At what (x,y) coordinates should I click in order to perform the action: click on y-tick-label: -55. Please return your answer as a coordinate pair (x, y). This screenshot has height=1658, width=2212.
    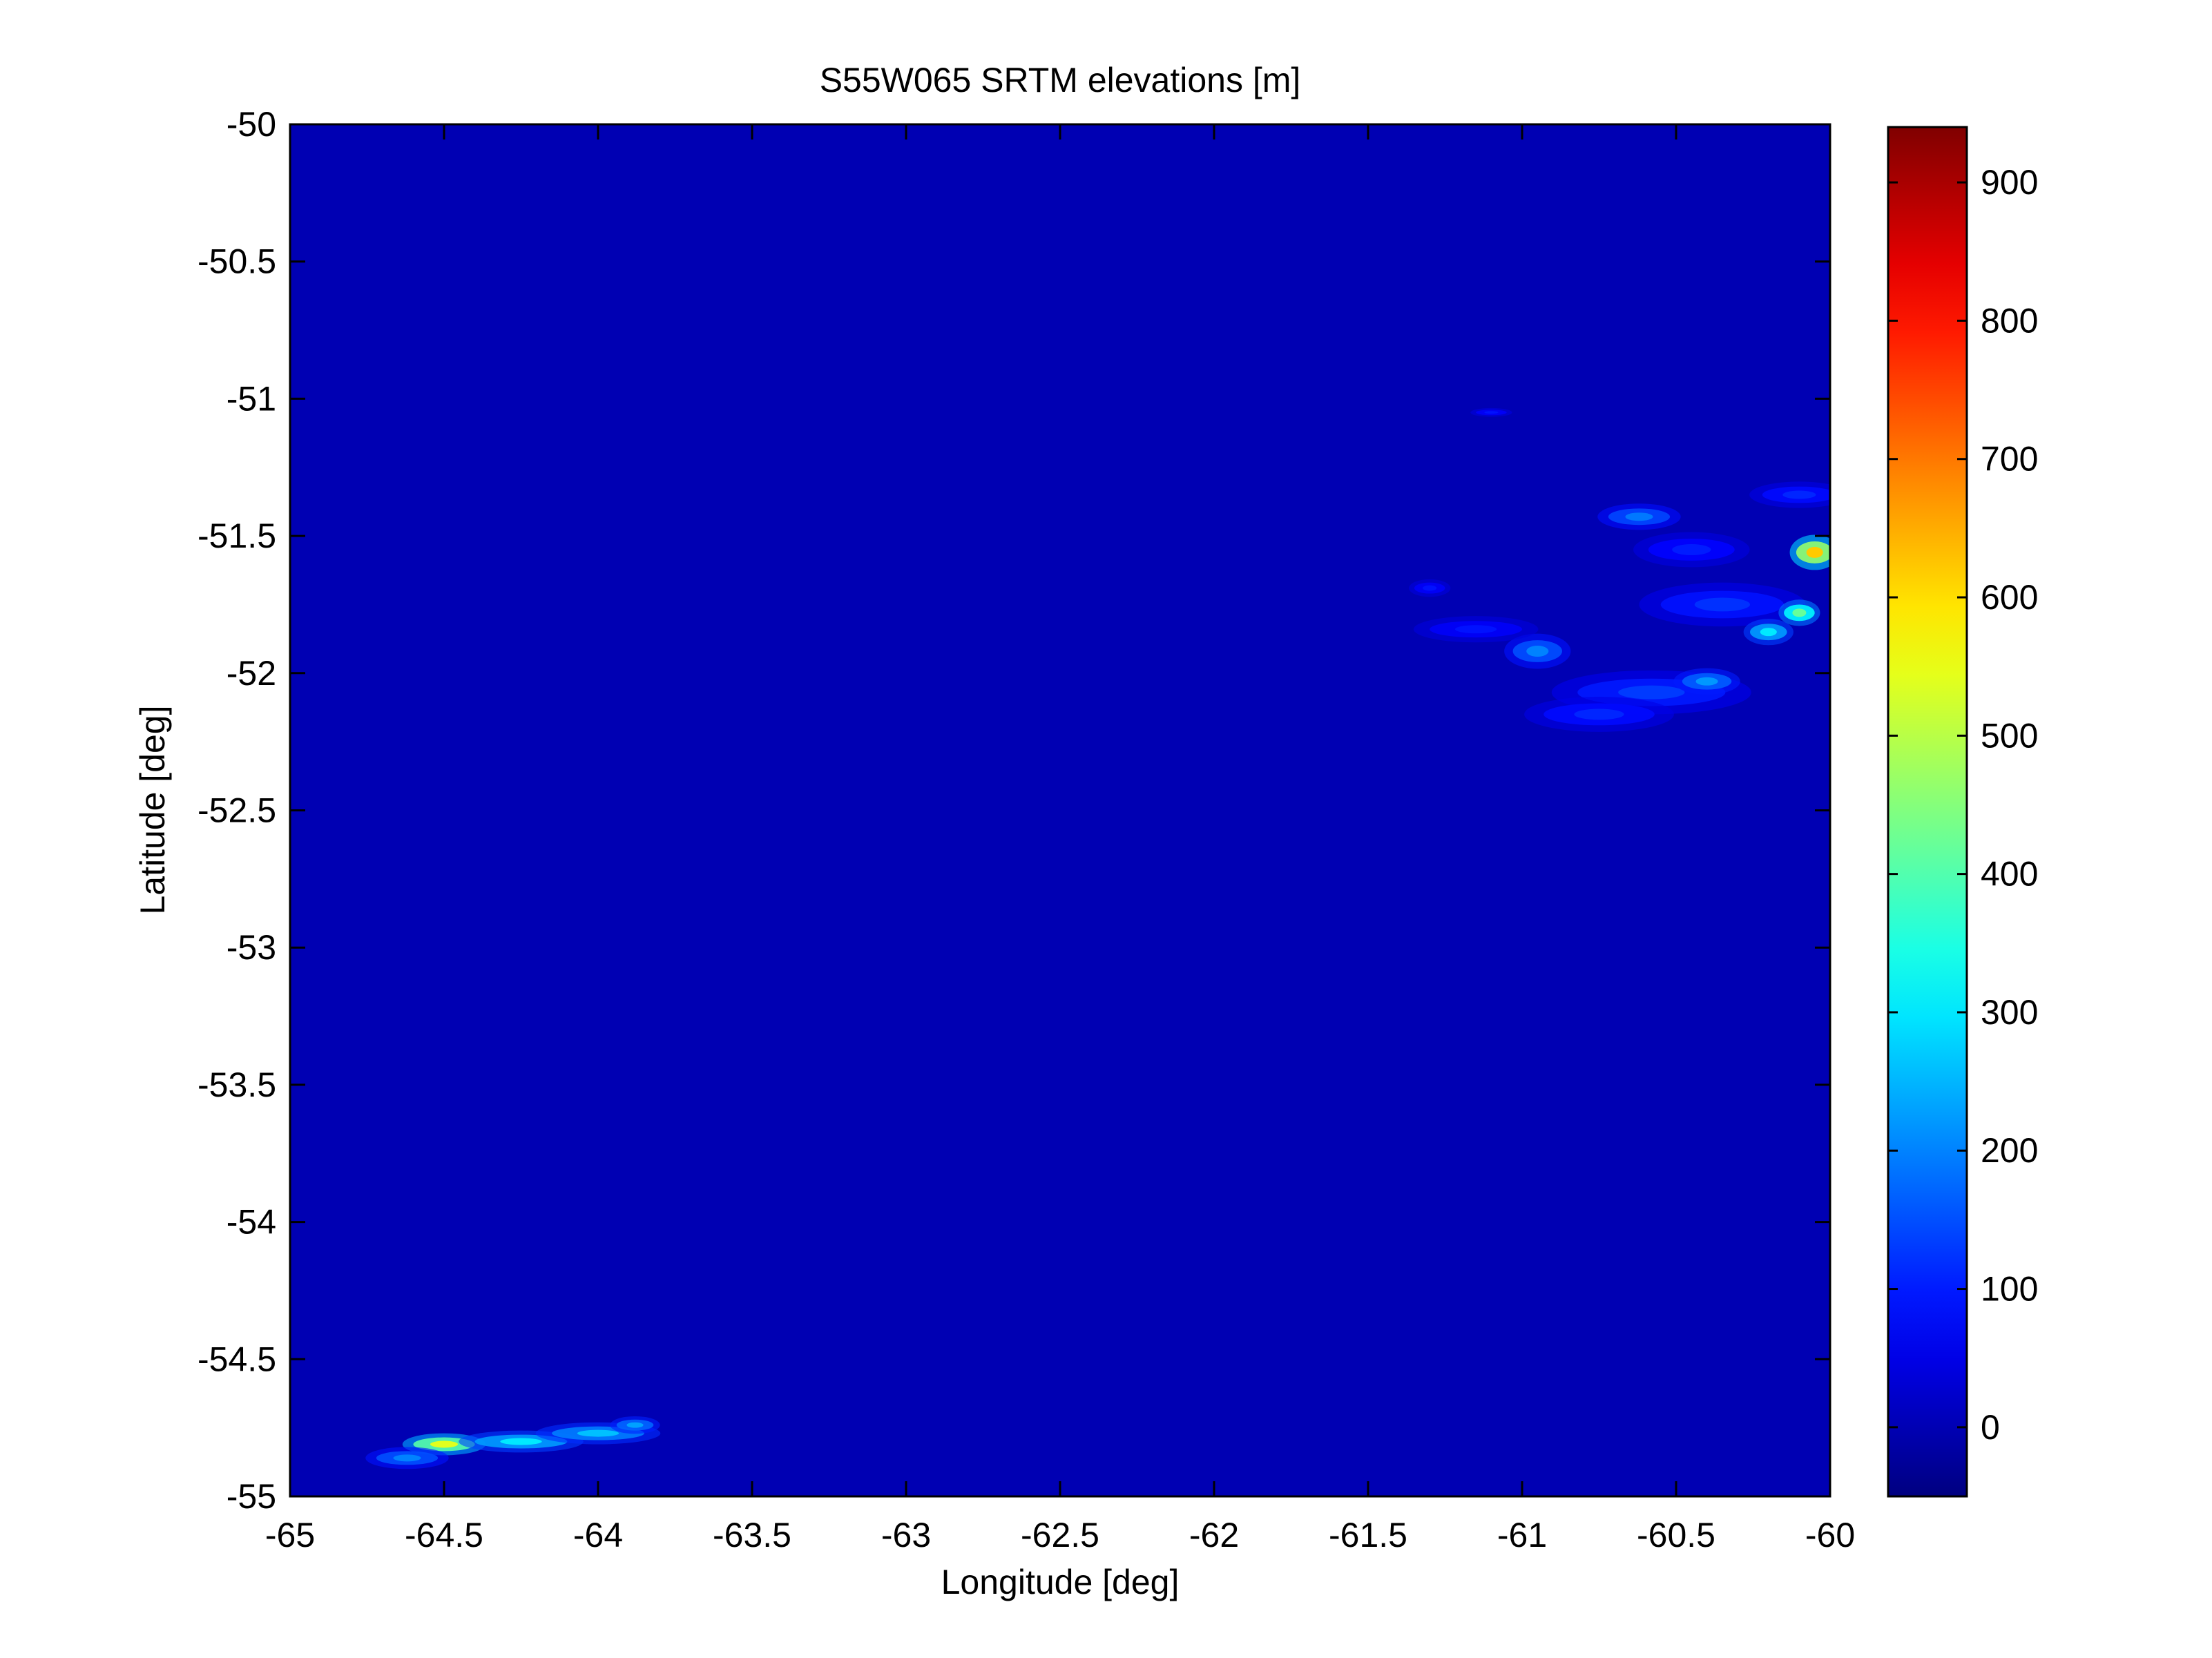
    Looking at the image, I should click on (251, 1496).